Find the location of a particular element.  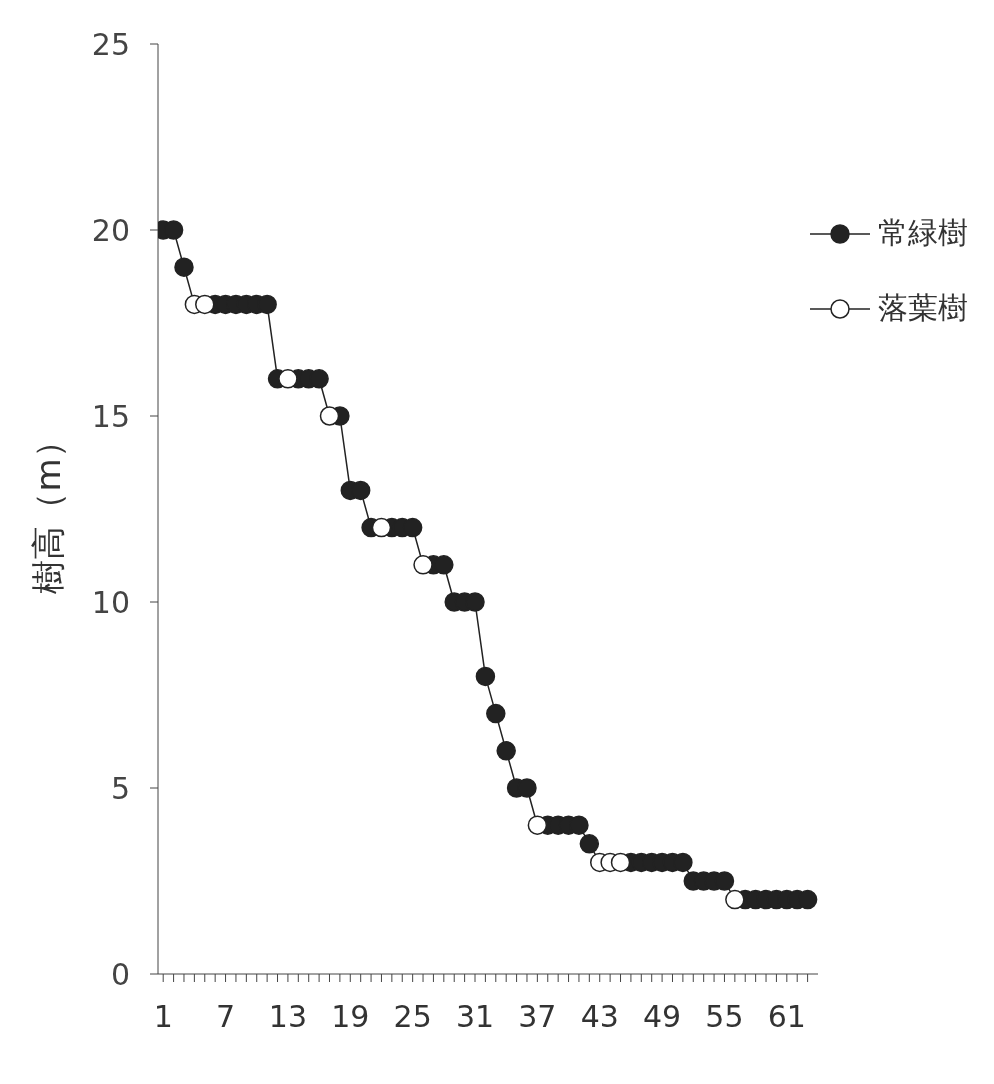

y-tick-label: 25 is located at coordinates (110, 44).